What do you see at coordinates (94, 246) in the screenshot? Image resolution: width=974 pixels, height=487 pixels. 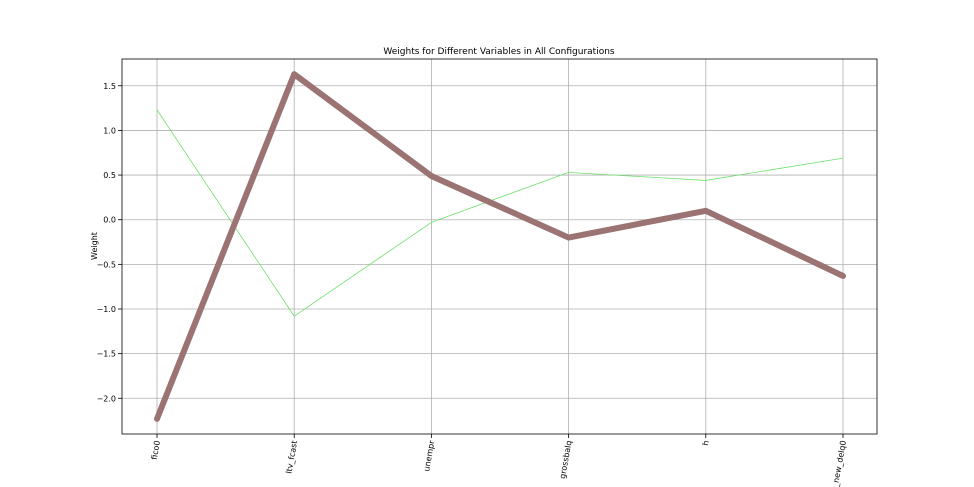 I see `y-axis-label: Weight` at bounding box center [94, 246].